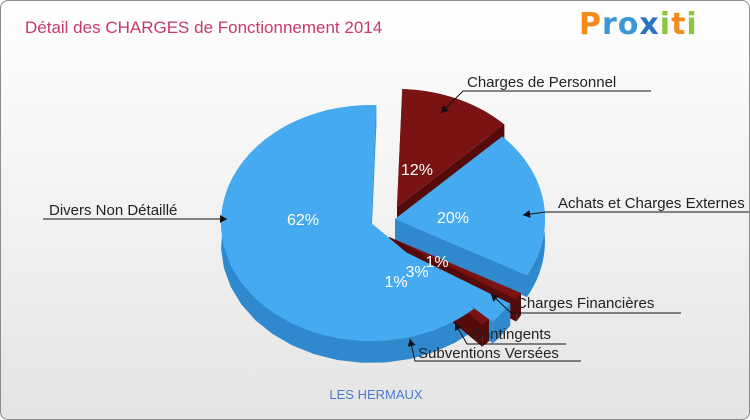  What do you see at coordinates (417, 170) in the screenshot?
I see `slice-percent-label: 12%` at bounding box center [417, 170].